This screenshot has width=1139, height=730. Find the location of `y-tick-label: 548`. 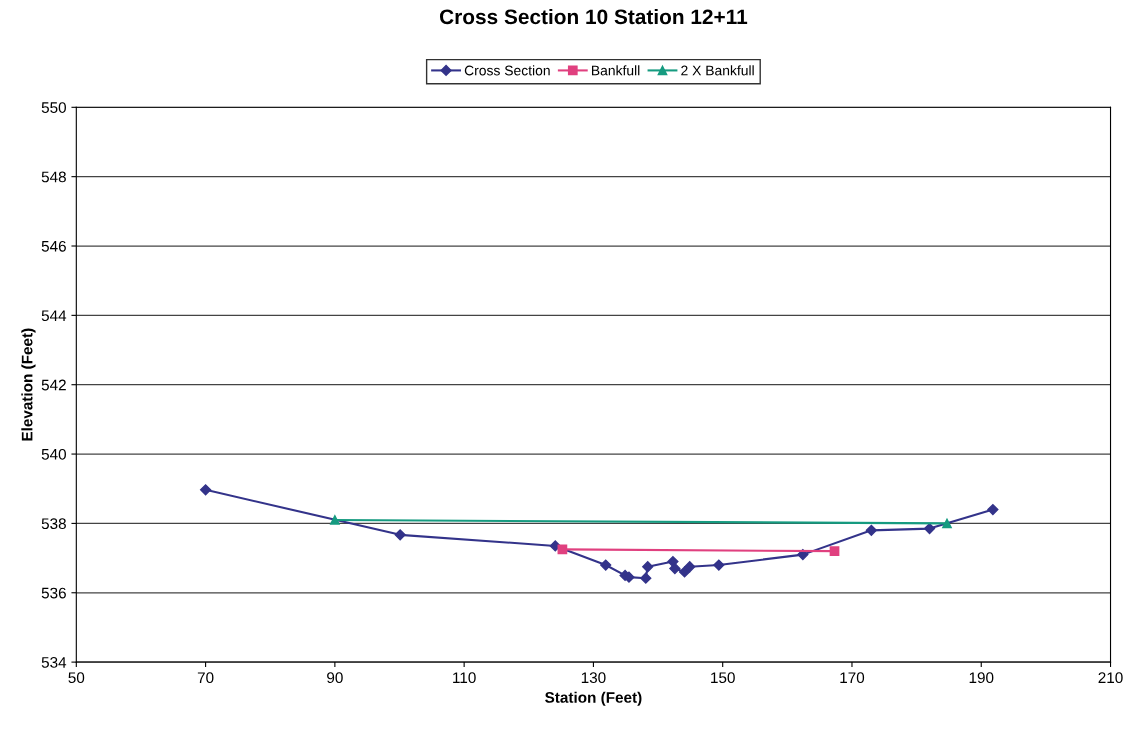

y-tick-label: 548 is located at coordinates (53, 177).